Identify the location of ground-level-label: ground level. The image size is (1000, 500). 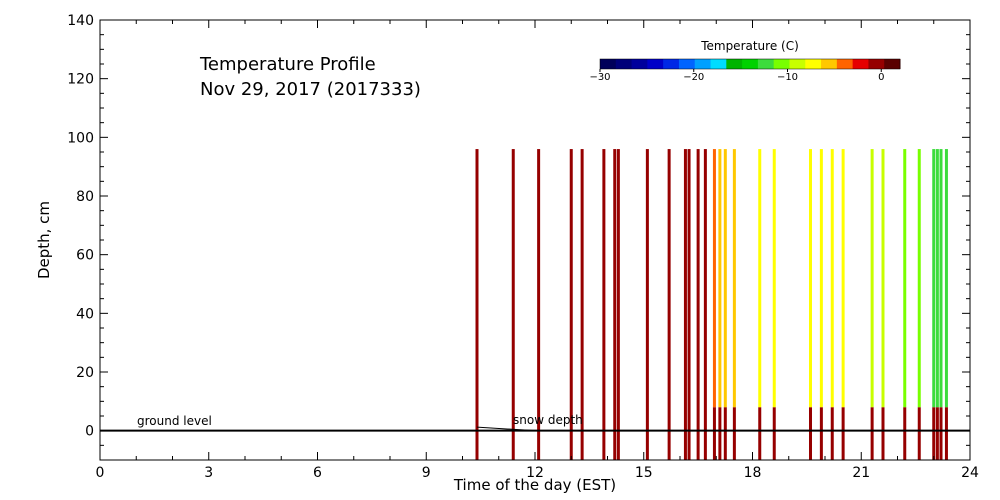
(174, 421).